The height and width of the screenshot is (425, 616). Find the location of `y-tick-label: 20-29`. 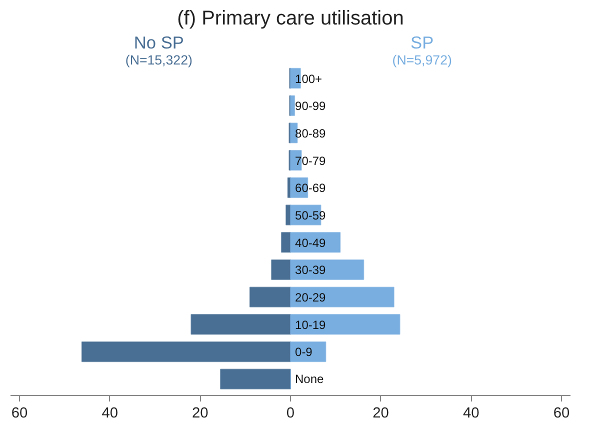

y-tick-label: 20-29 is located at coordinates (310, 297).